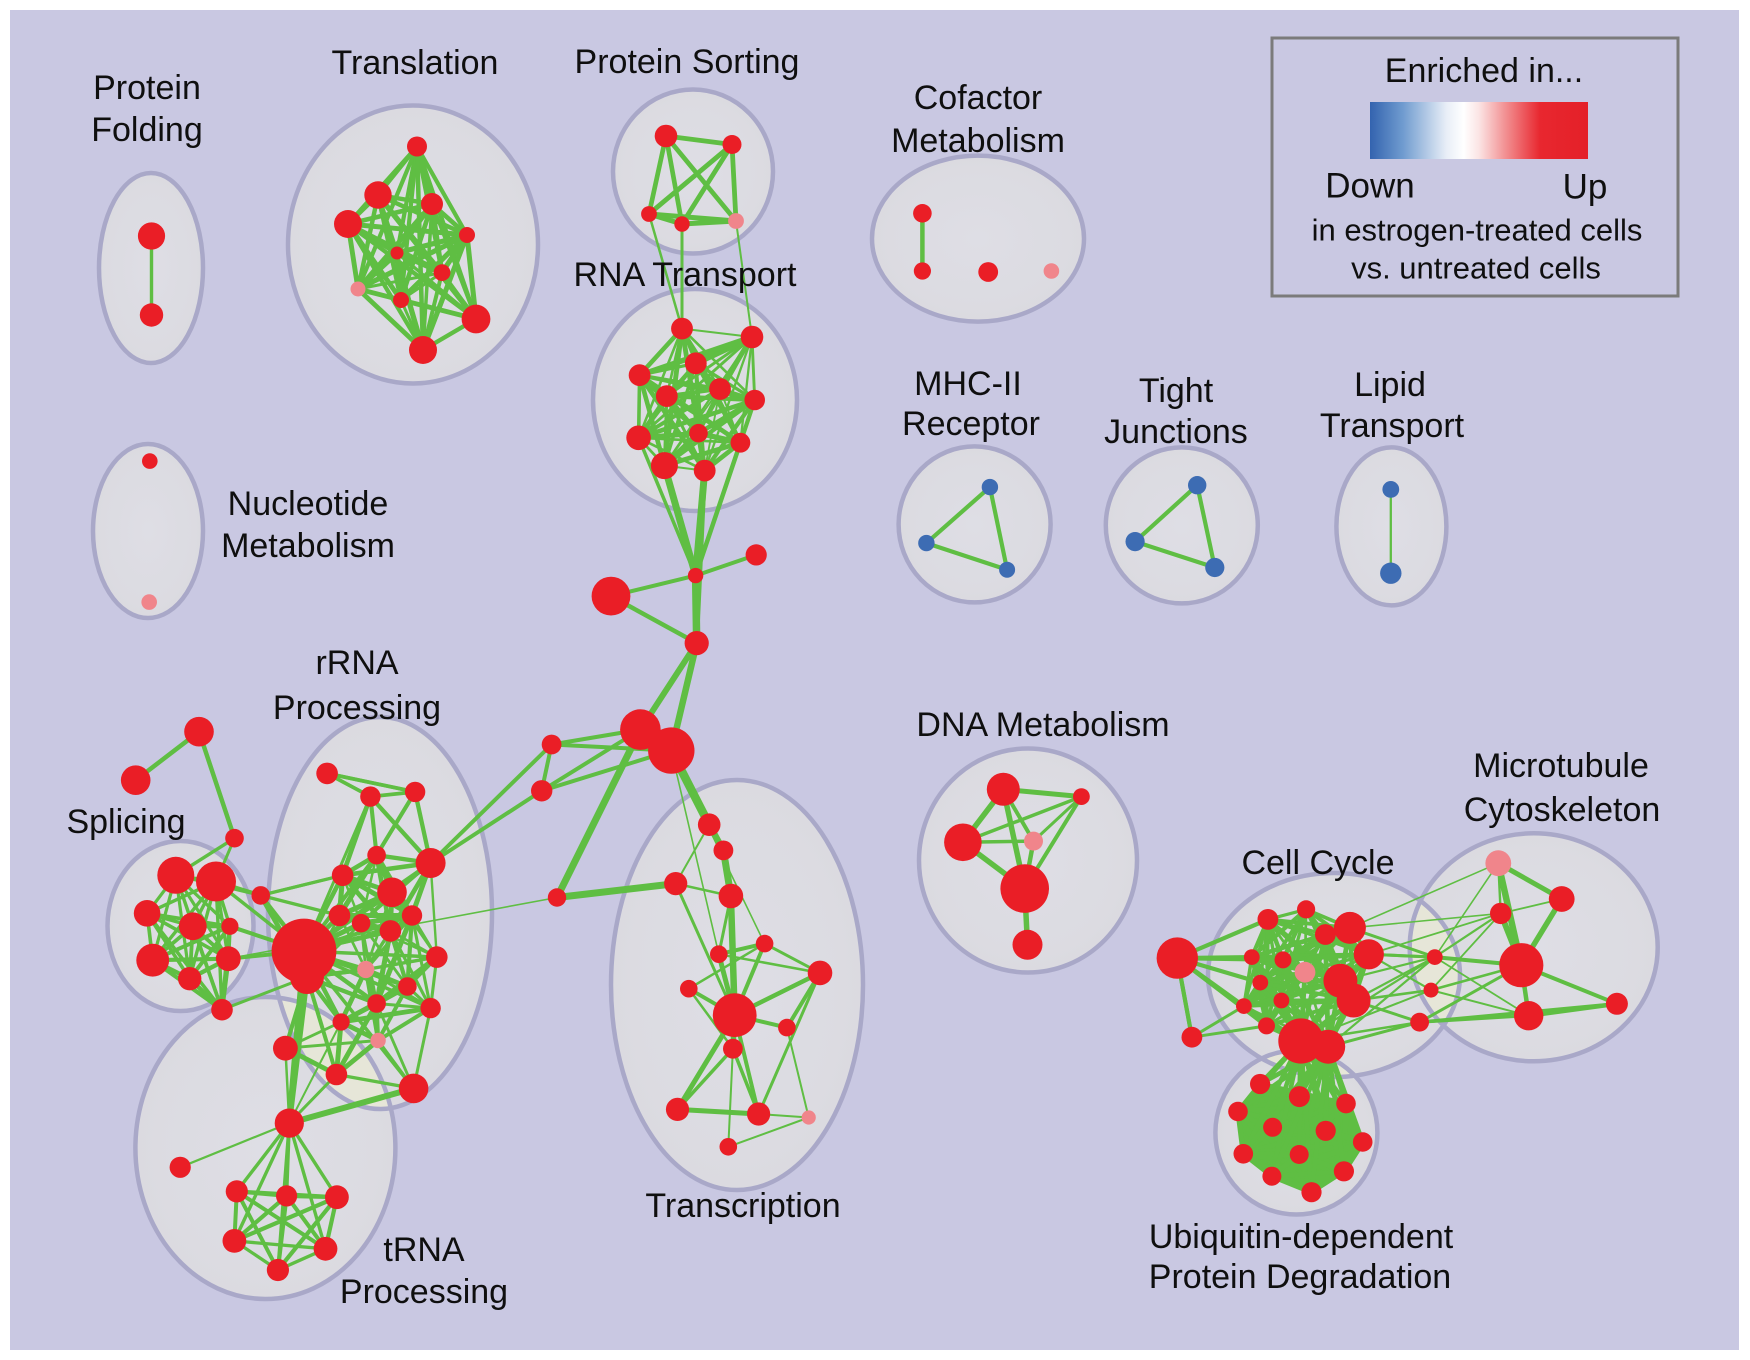 Image resolution: width=1750 pixels, height=1360 pixels. Describe the element at coordinates (308, 504) in the screenshot. I see `svg-text: Nucleotide` at that location.